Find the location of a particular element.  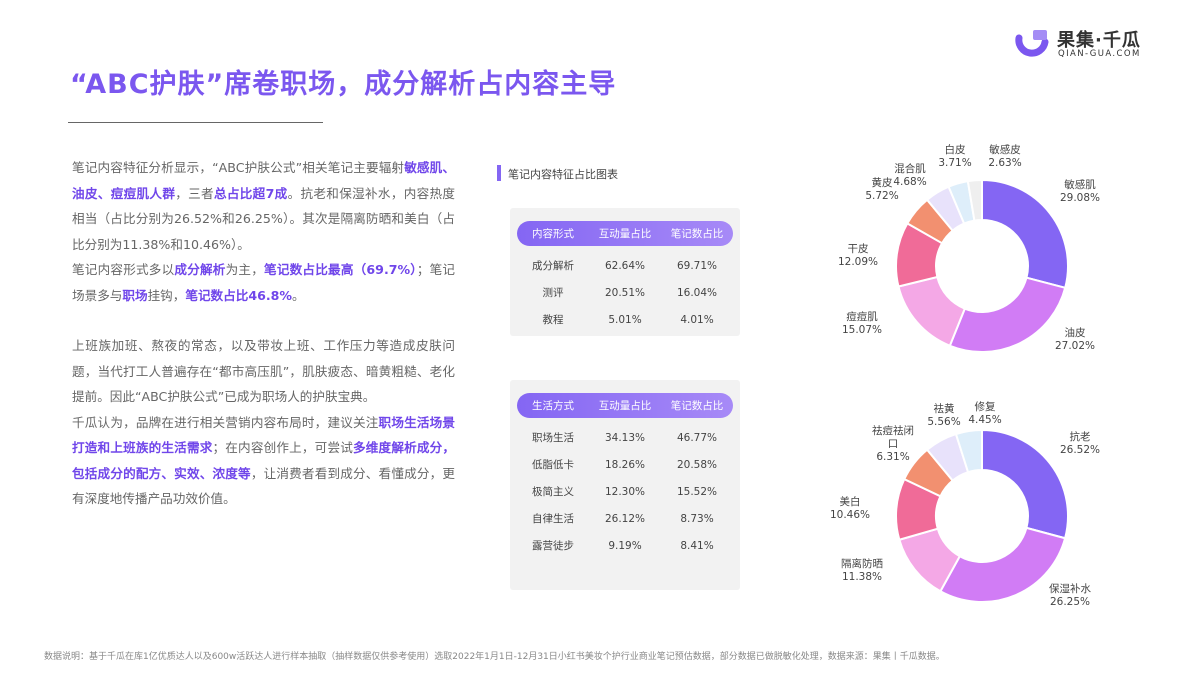

slice-label: 祛黄 is located at coordinates (944, 408).